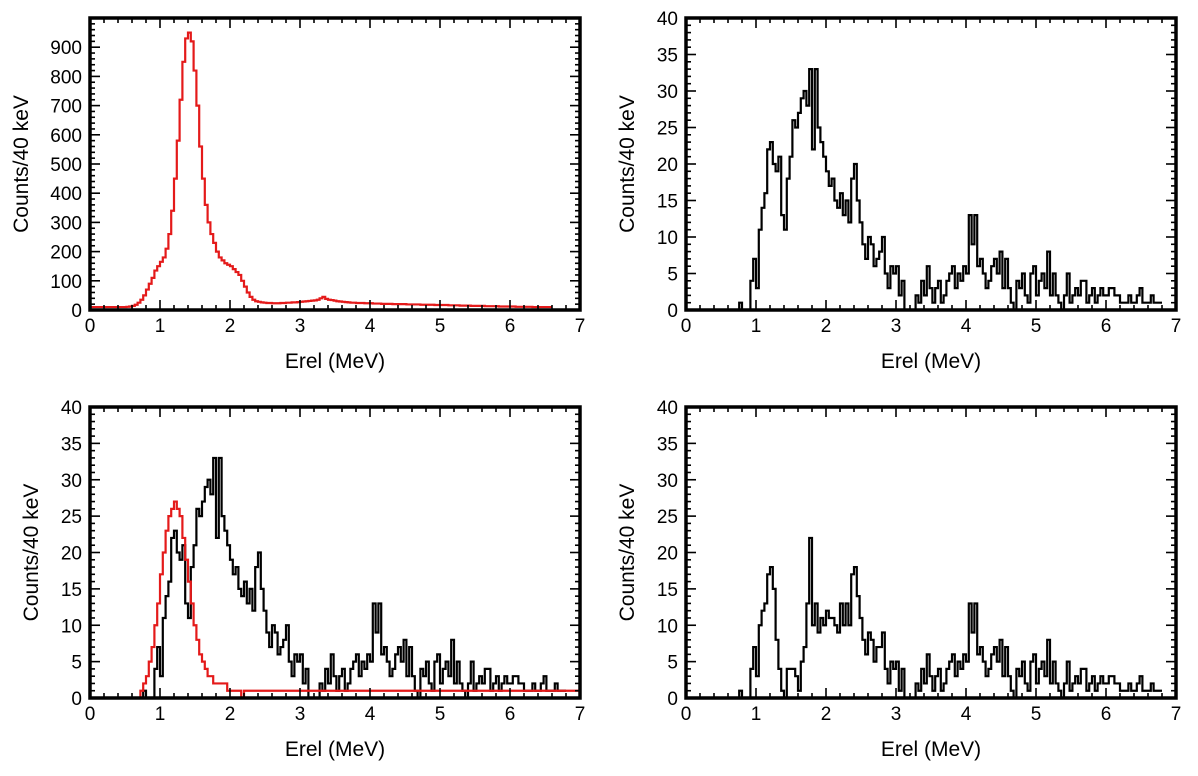 The height and width of the screenshot is (776, 1198). What do you see at coordinates (66, 48) in the screenshot?
I see `y-tick-label: 900` at bounding box center [66, 48].